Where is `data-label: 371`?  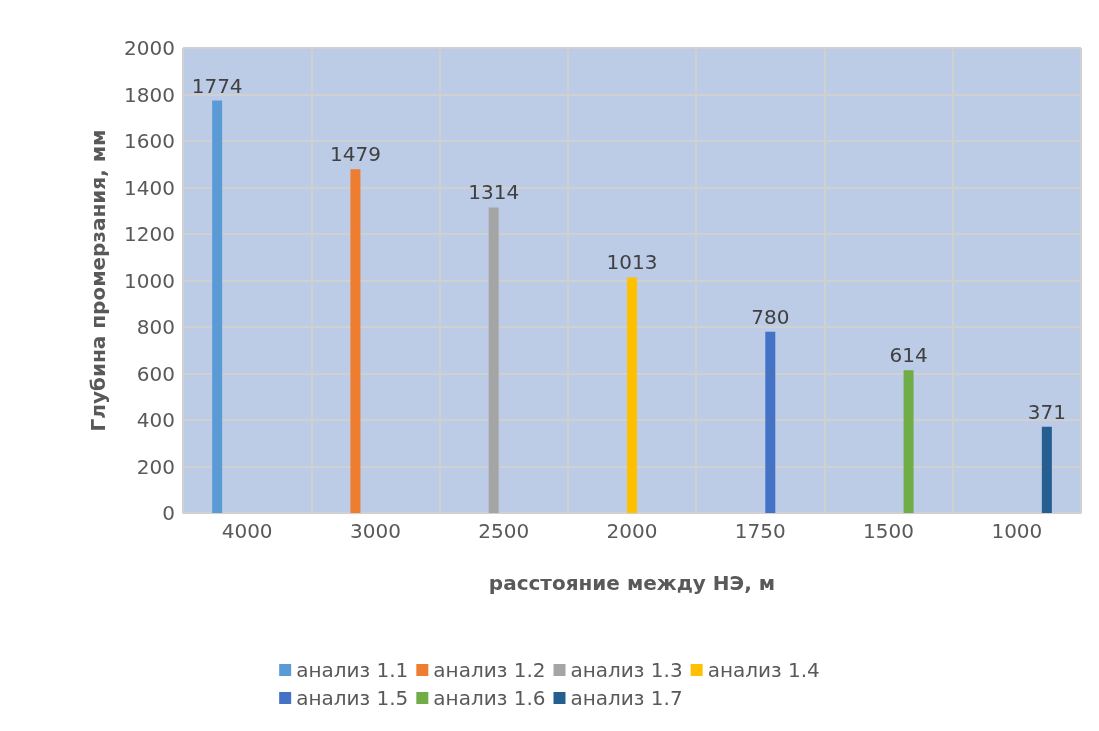 data-label: 371 is located at coordinates (1046, 411).